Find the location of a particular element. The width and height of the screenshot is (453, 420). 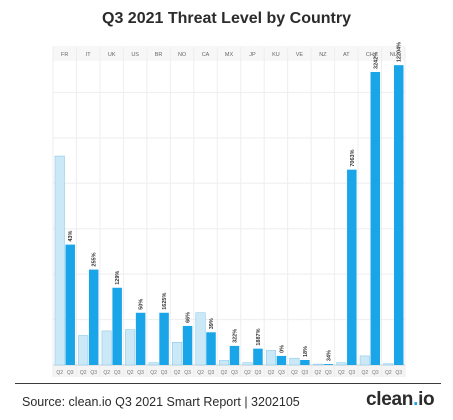

category-label: IT is located at coordinates (89, 55).